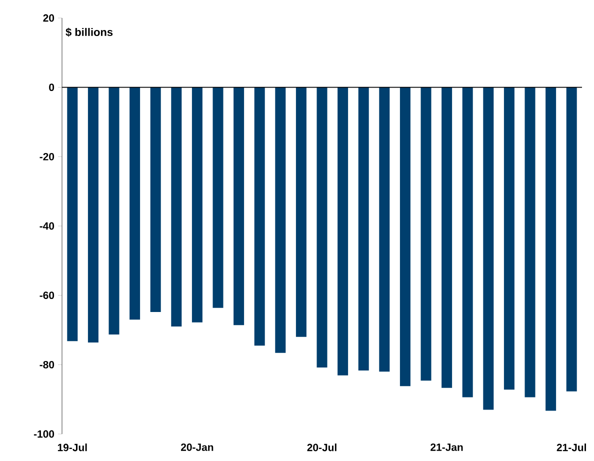 The image size is (594, 461). Describe the element at coordinates (47, 156) in the screenshot. I see `y-tick-label: -20` at that location.